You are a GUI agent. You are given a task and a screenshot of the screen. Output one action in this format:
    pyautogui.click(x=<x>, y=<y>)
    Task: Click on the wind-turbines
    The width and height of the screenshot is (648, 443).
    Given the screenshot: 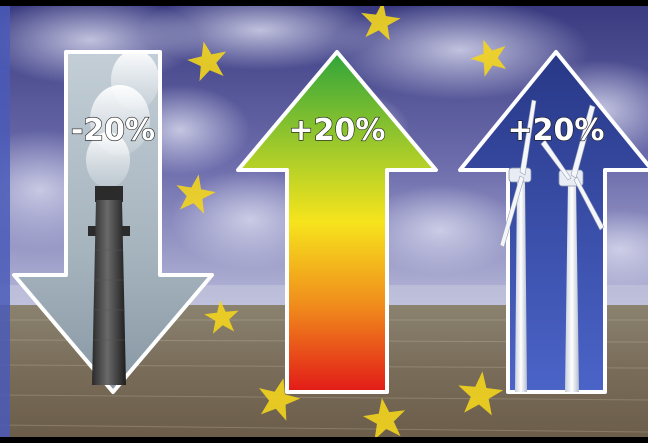 What is the action you would take?
    pyautogui.click(x=552, y=245)
    